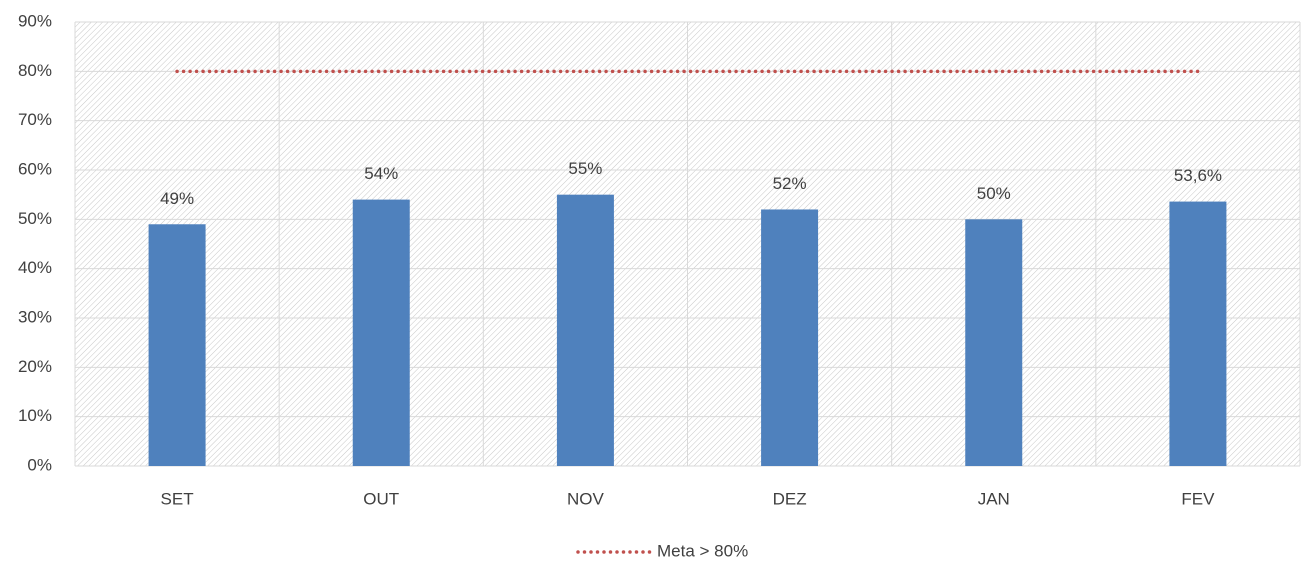 The width and height of the screenshot is (1307, 561). Describe the element at coordinates (35, 20) in the screenshot. I see `y-tick-label: 90%` at that location.